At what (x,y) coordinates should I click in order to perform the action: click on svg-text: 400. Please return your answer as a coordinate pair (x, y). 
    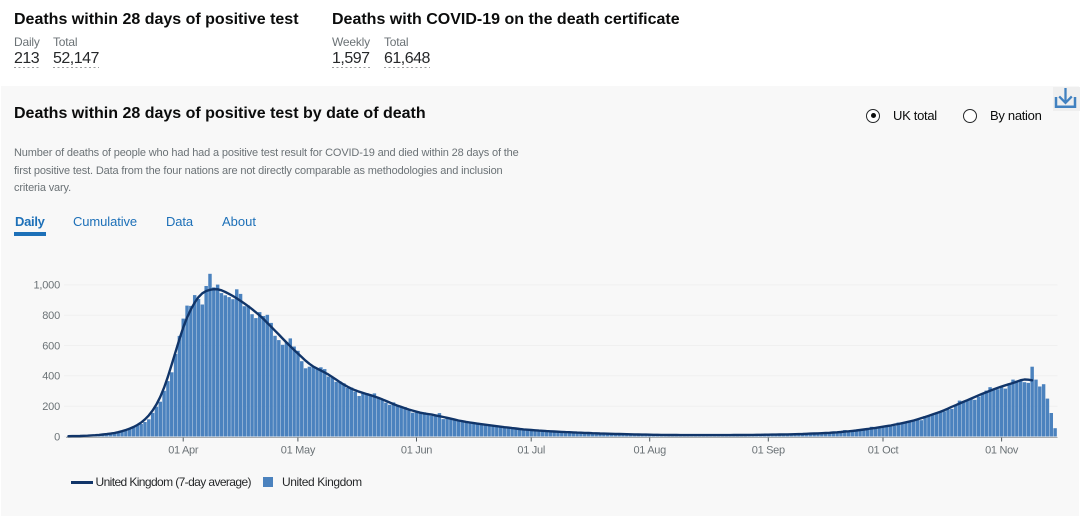
    Looking at the image, I should click on (51, 377).